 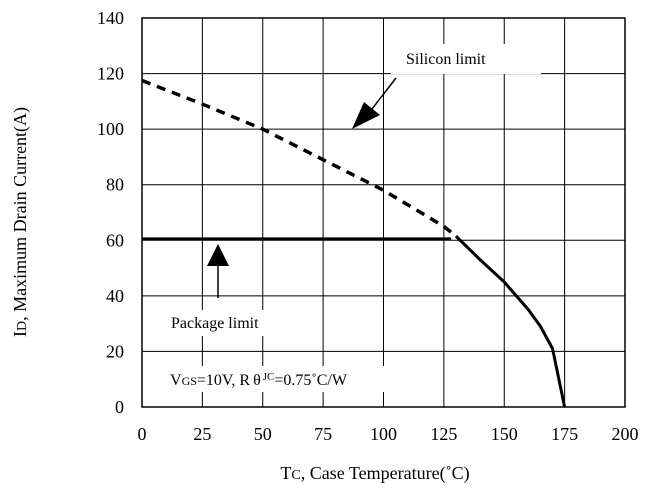 I want to click on y-tick-label: 60, so click(x=115, y=240).